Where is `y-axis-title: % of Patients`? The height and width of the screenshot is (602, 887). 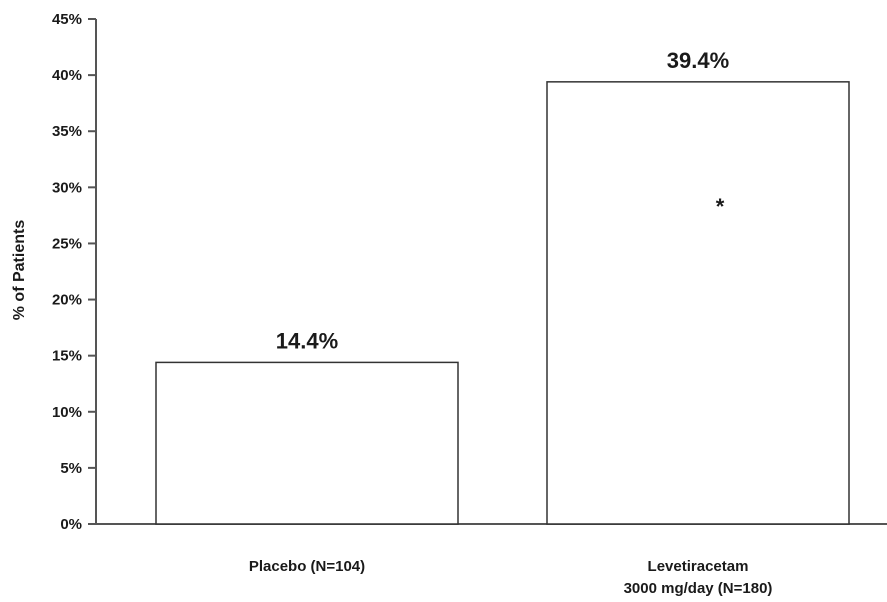
y-axis-title: % of Patients is located at coordinates (19, 270).